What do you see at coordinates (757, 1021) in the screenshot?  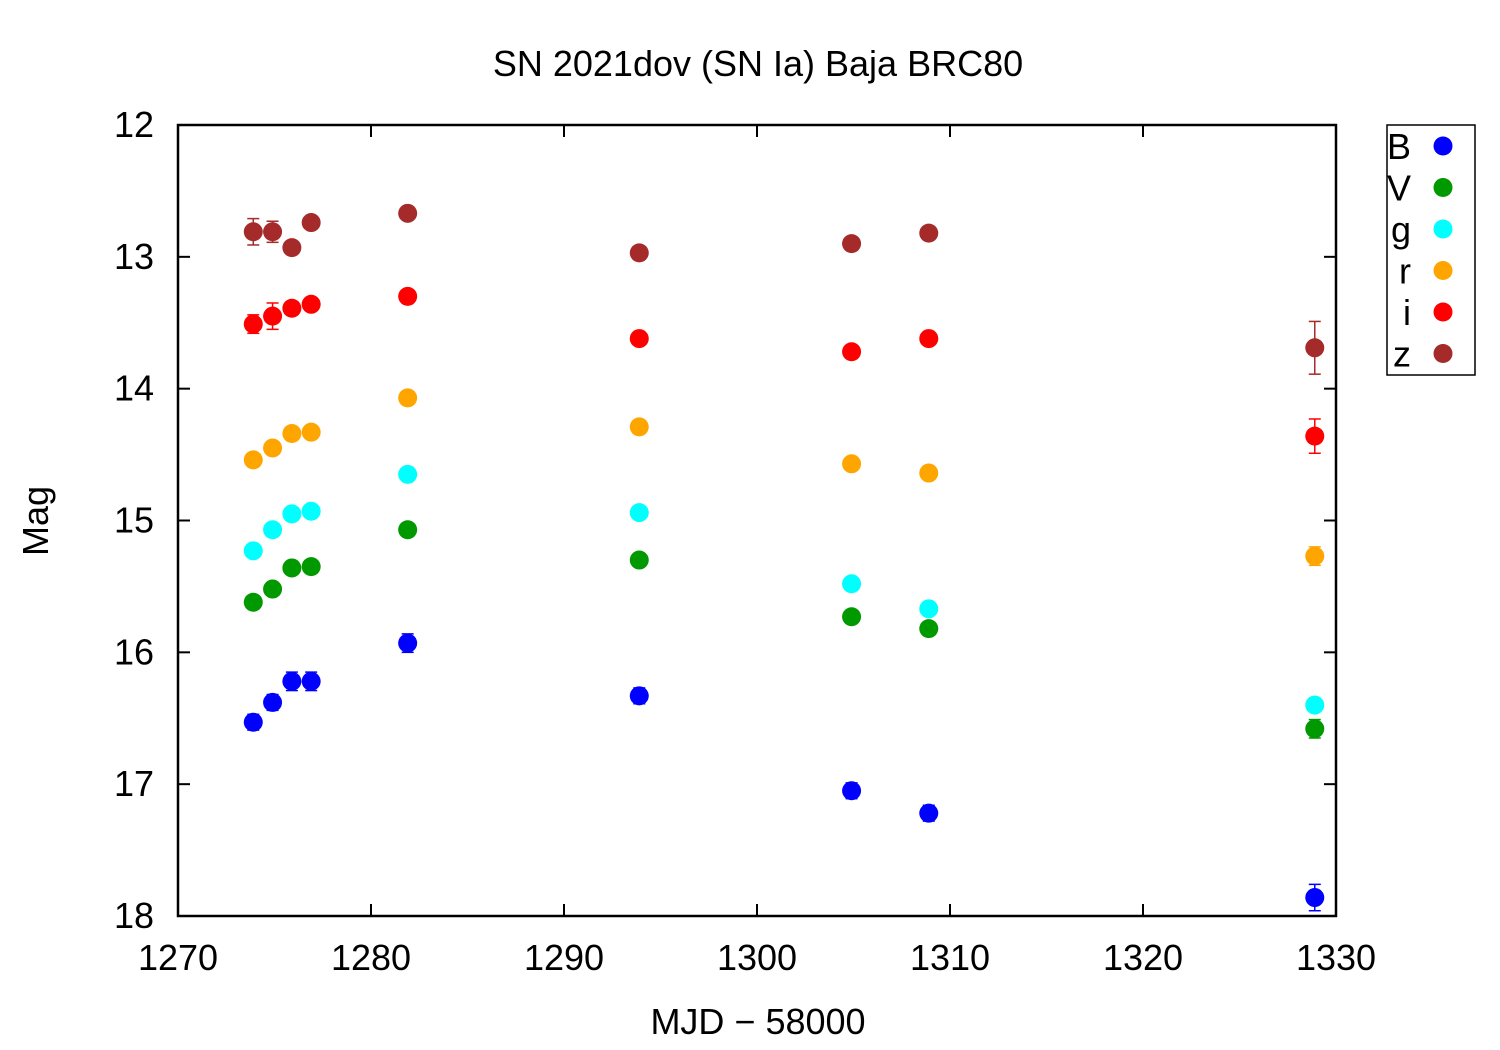 I see `x-axis-label: MJD − 58000` at bounding box center [757, 1021].